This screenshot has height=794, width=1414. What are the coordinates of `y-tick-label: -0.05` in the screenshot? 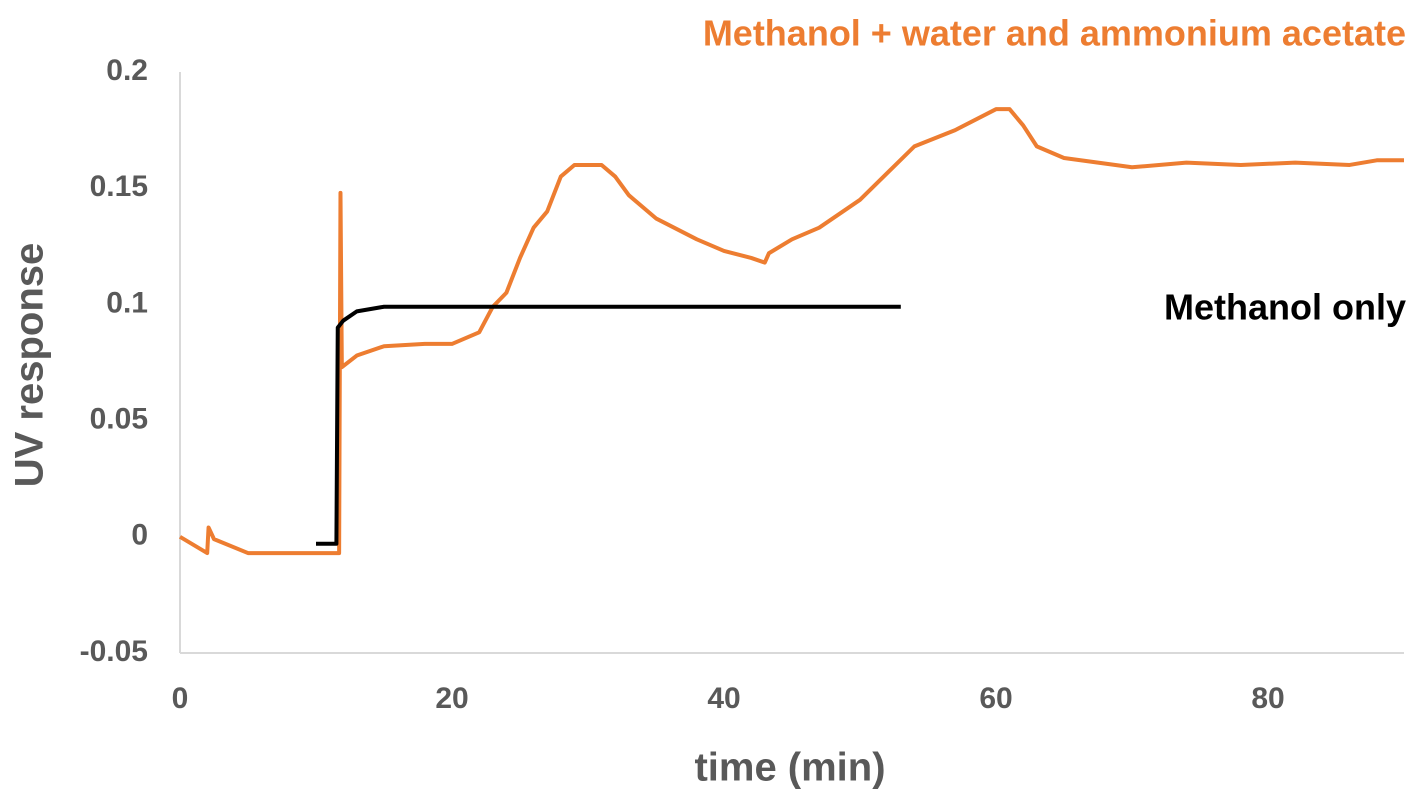 It's located at (114, 651).